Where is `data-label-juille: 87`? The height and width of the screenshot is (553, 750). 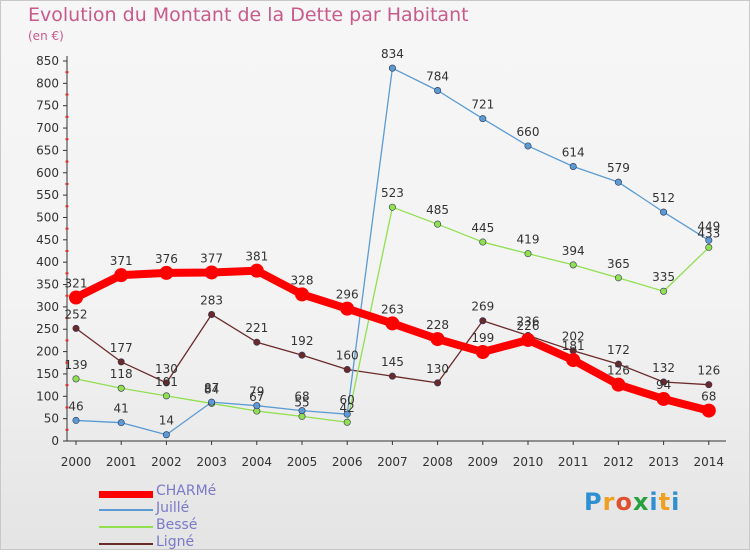
data-label-juille: 87 is located at coordinates (211, 388).